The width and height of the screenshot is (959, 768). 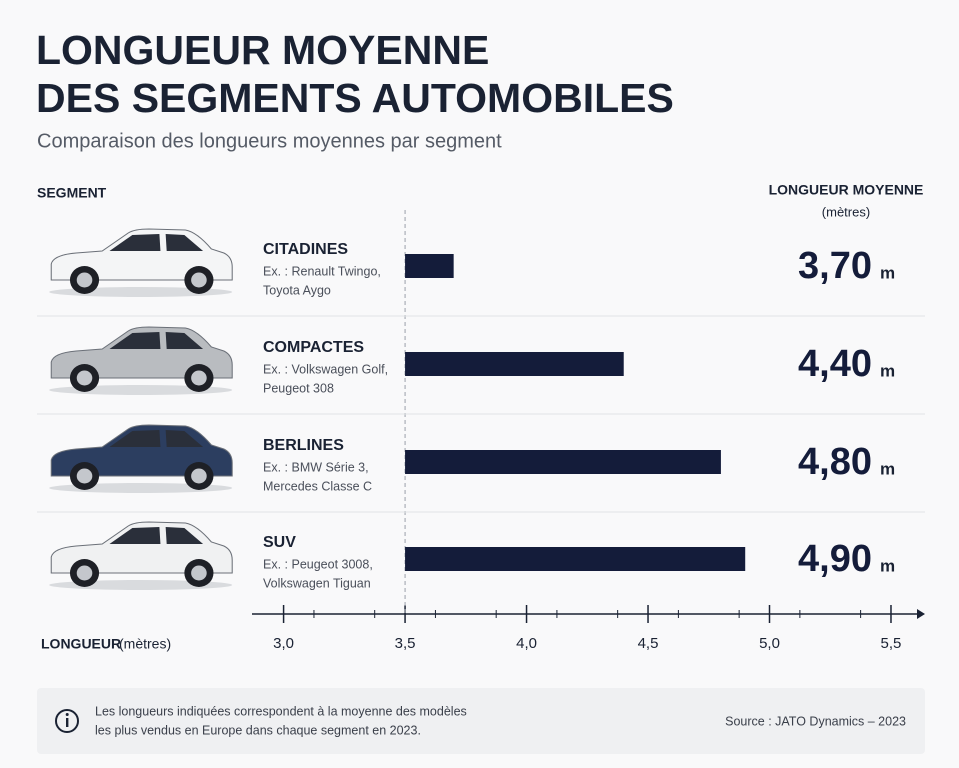 What do you see at coordinates (648, 643) in the screenshot?
I see `x-tick-label: 4,5` at bounding box center [648, 643].